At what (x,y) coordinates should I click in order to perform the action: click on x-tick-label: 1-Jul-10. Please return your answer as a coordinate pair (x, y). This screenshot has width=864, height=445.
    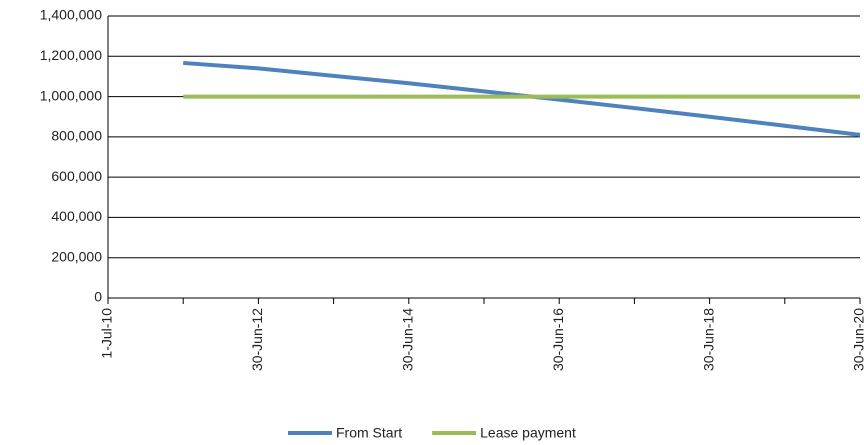
    Looking at the image, I should click on (107, 333).